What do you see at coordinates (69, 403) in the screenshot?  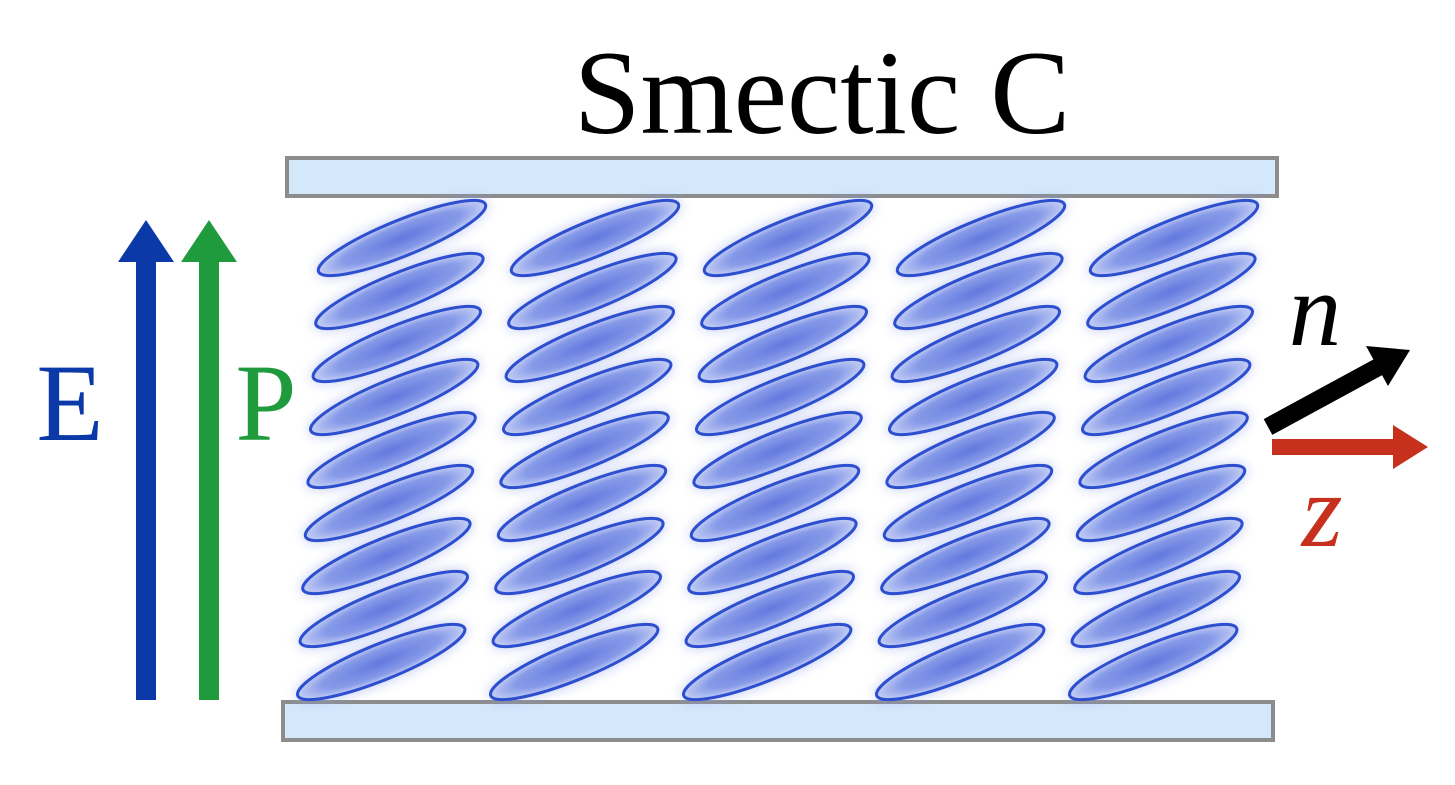 I see `electric-field-label: E` at bounding box center [69, 403].